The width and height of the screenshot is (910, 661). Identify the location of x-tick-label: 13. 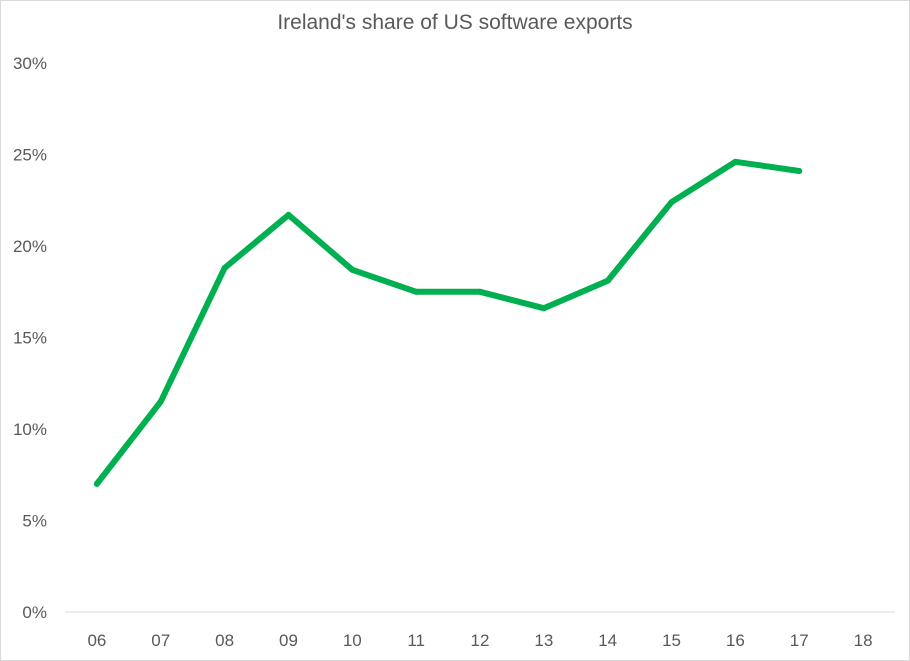
(543, 640).